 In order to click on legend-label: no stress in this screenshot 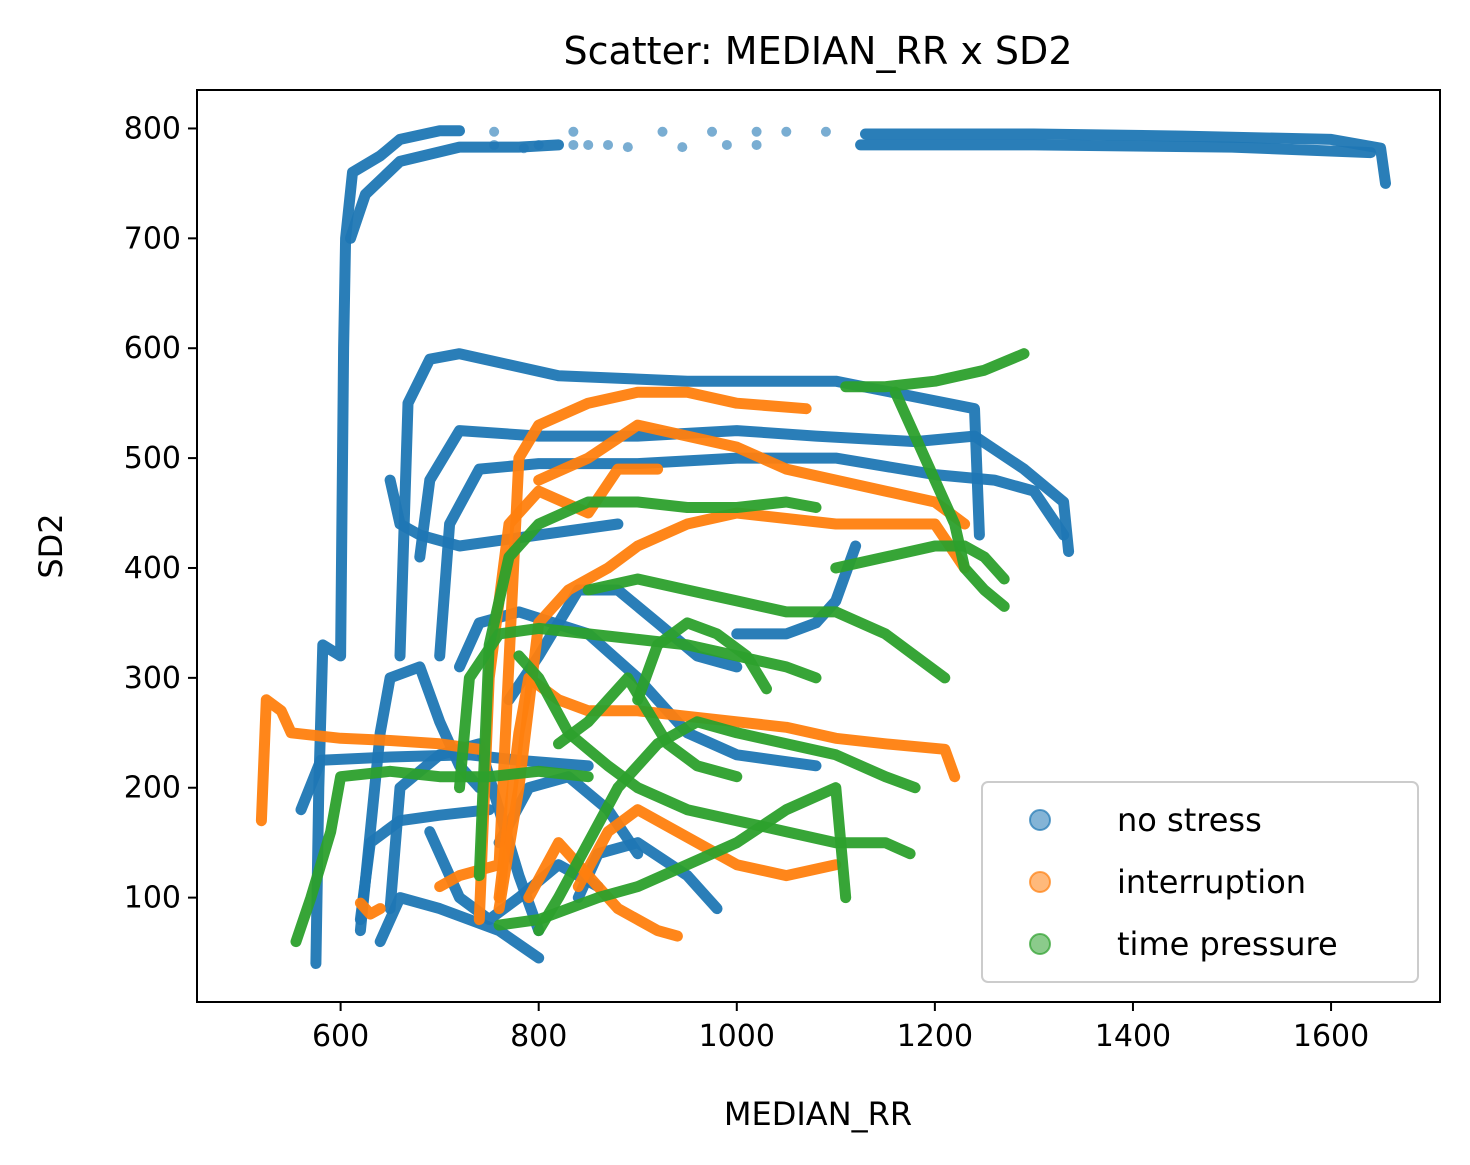, I will do `click(1189, 820)`.